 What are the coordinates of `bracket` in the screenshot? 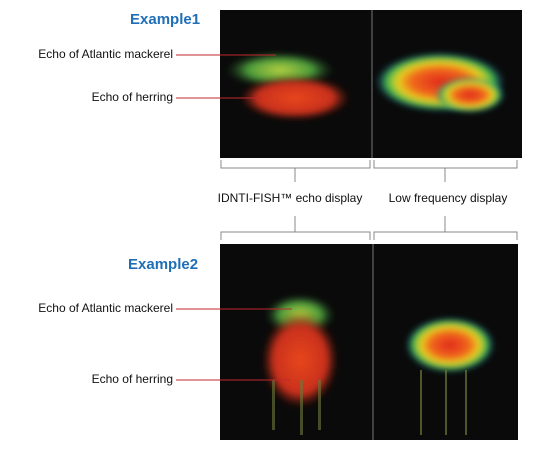 It's located at (369, 200).